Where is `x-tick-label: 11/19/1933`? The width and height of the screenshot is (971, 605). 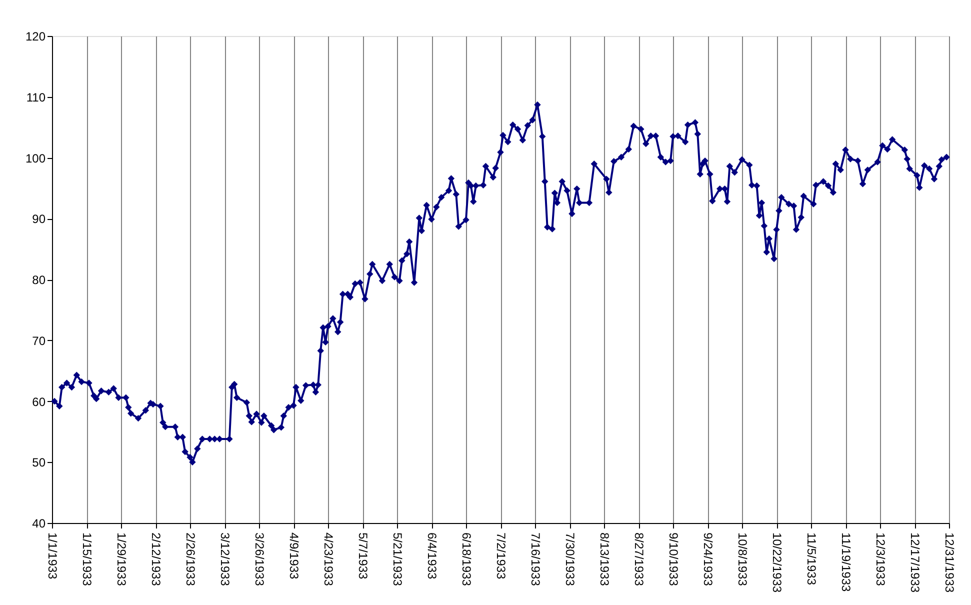
x-tick-label: 11/19/1933 is located at coordinates (846, 562).